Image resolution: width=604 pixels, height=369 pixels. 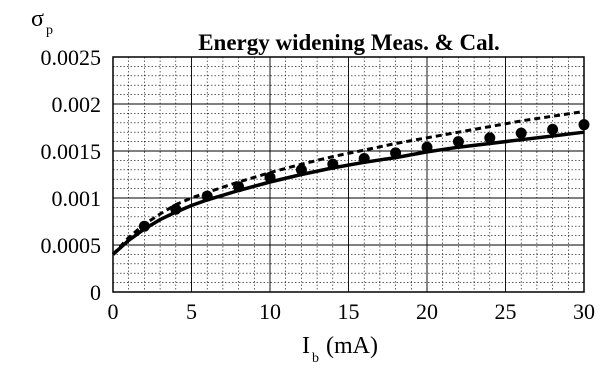 What do you see at coordinates (191, 311) in the screenshot?
I see `x-tick-label: 5` at bounding box center [191, 311].